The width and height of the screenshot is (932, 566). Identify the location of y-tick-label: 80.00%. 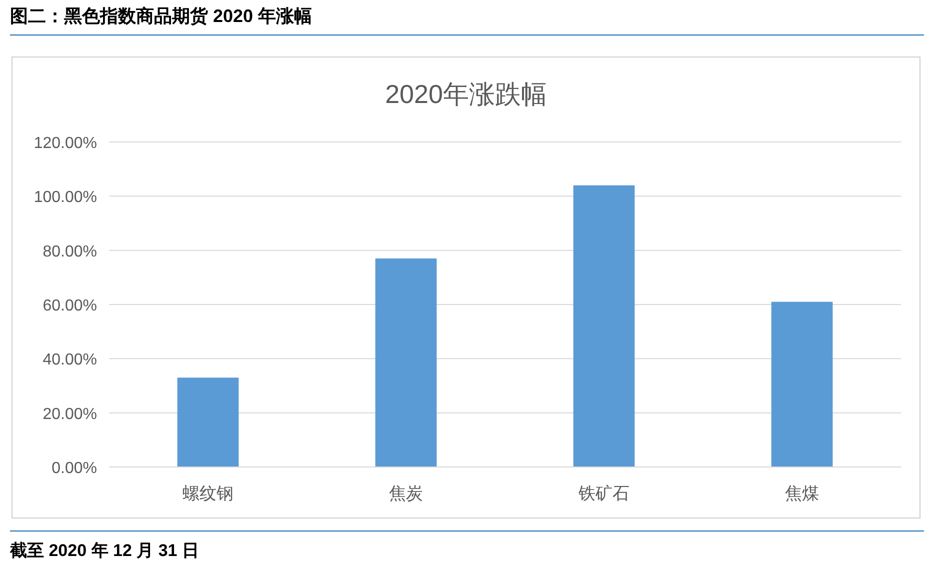
(69, 251).